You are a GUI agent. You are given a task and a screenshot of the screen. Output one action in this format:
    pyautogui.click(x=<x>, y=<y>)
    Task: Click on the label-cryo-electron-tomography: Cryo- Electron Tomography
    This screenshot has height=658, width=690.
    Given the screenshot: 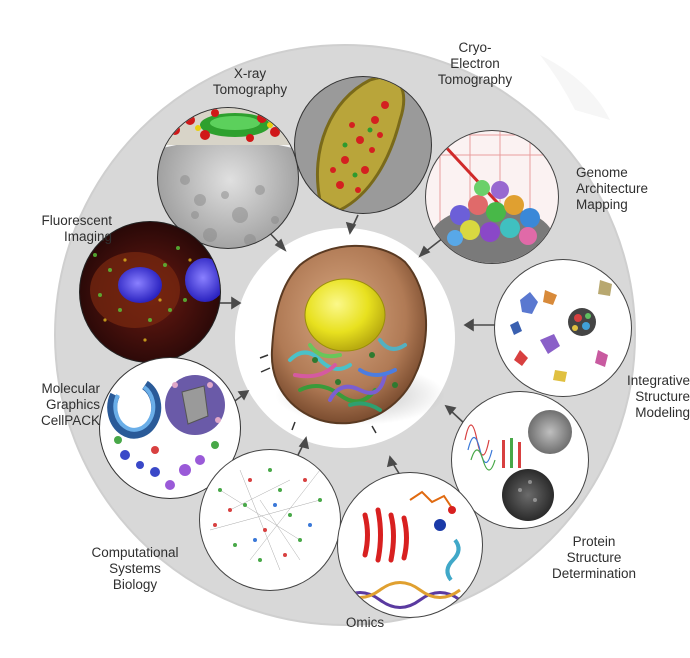 What is the action you would take?
    pyautogui.click(x=475, y=63)
    